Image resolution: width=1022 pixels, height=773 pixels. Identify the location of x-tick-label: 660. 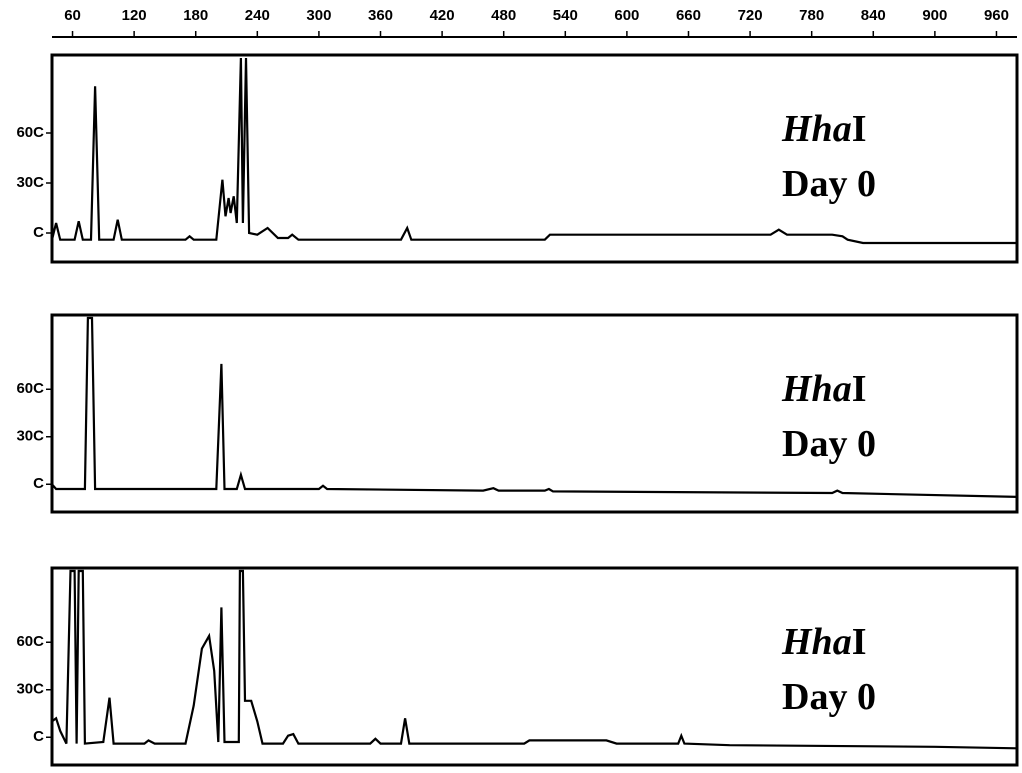
(688, 15).